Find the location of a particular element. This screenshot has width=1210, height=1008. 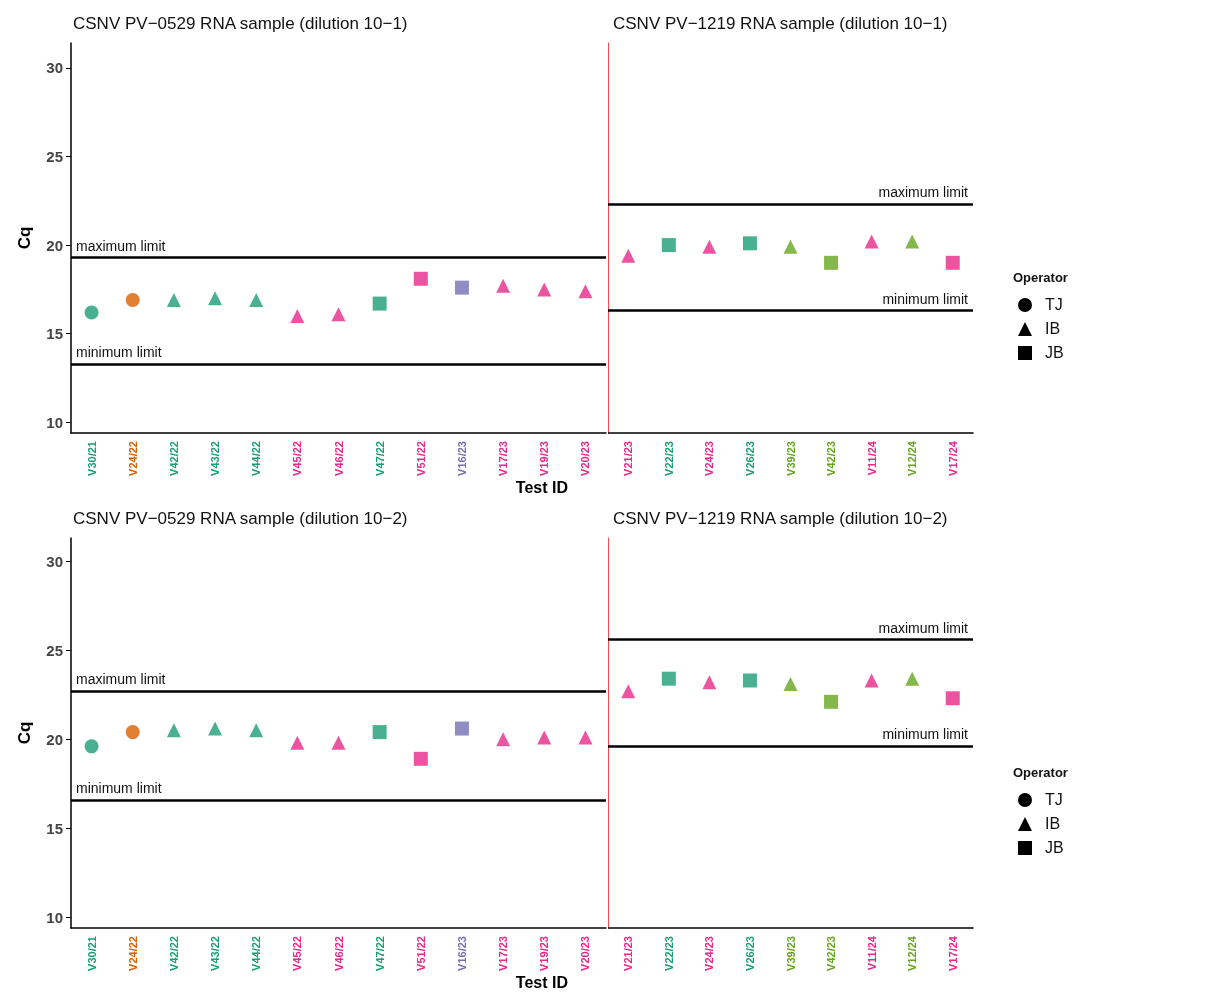

x-tick-label: V47/22 is located at coordinates (379, 458).